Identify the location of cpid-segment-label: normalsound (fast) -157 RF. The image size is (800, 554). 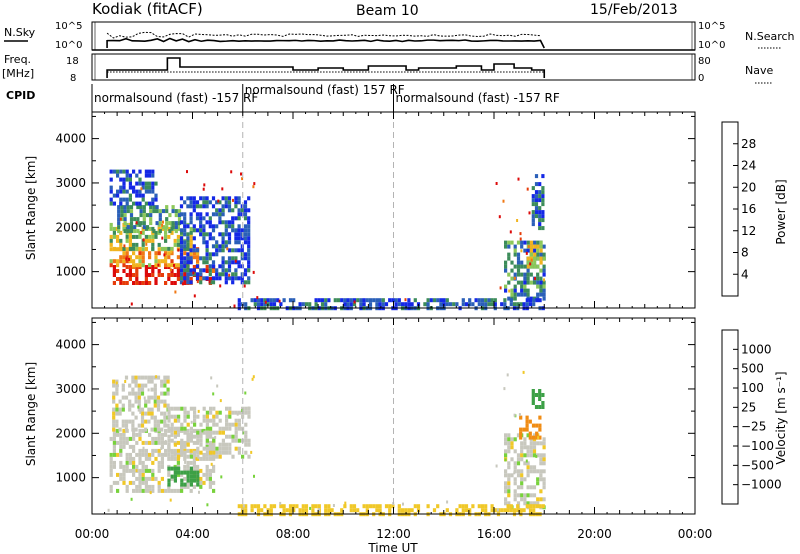
(176, 98).